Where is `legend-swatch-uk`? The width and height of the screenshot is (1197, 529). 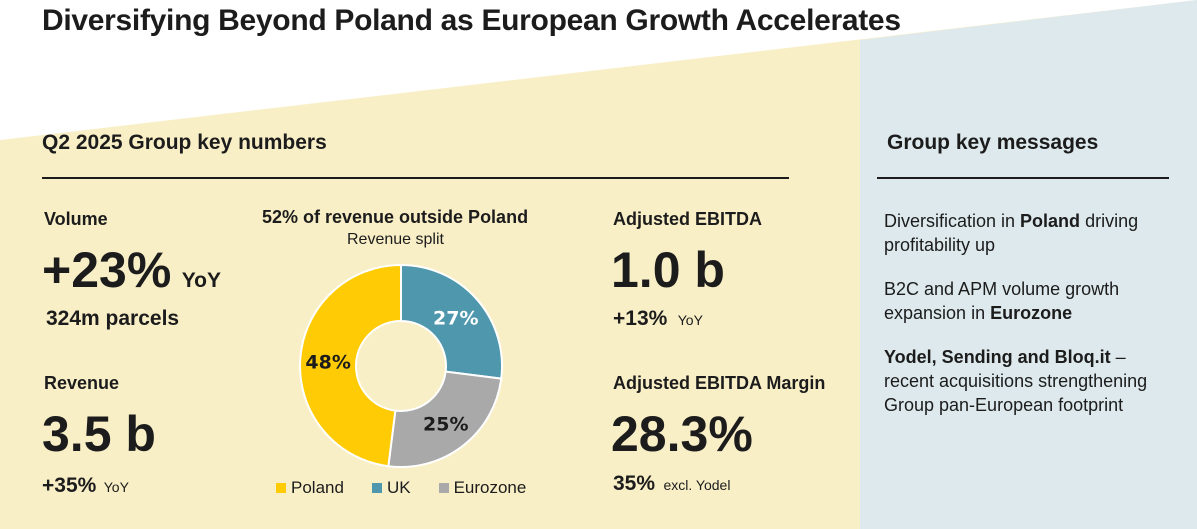
legend-swatch-uk is located at coordinates (376, 488).